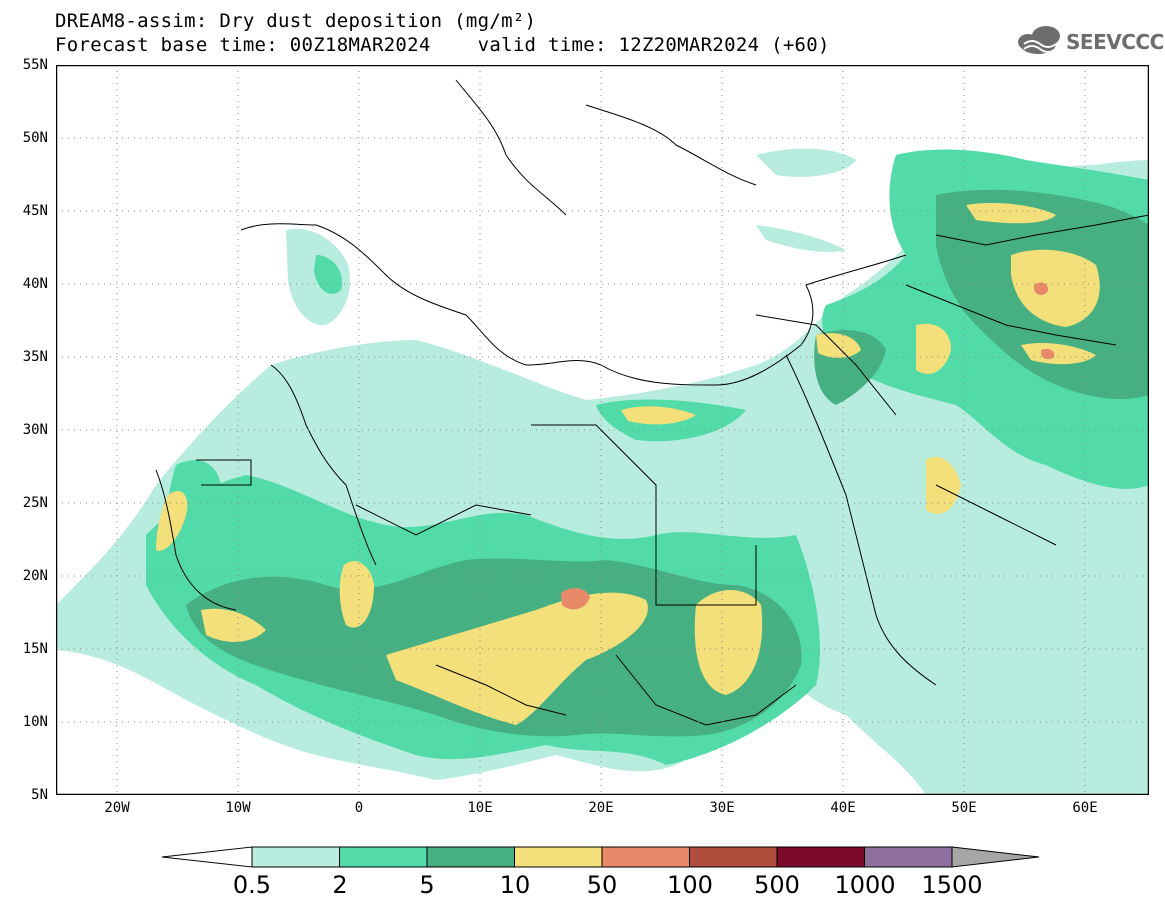 Image resolution: width=1165 pixels, height=907 pixels. What do you see at coordinates (35, 211) in the screenshot?
I see `lat-label: 45N` at bounding box center [35, 211].